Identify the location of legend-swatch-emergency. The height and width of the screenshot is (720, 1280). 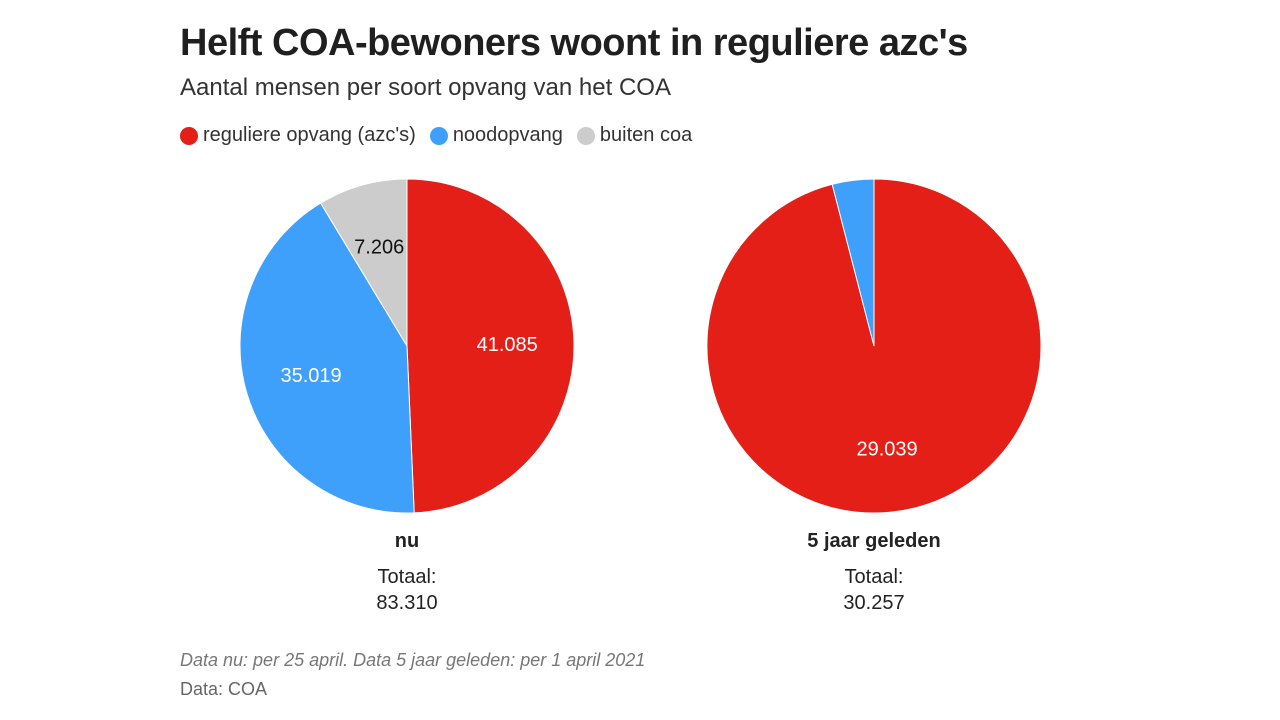
(438, 135).